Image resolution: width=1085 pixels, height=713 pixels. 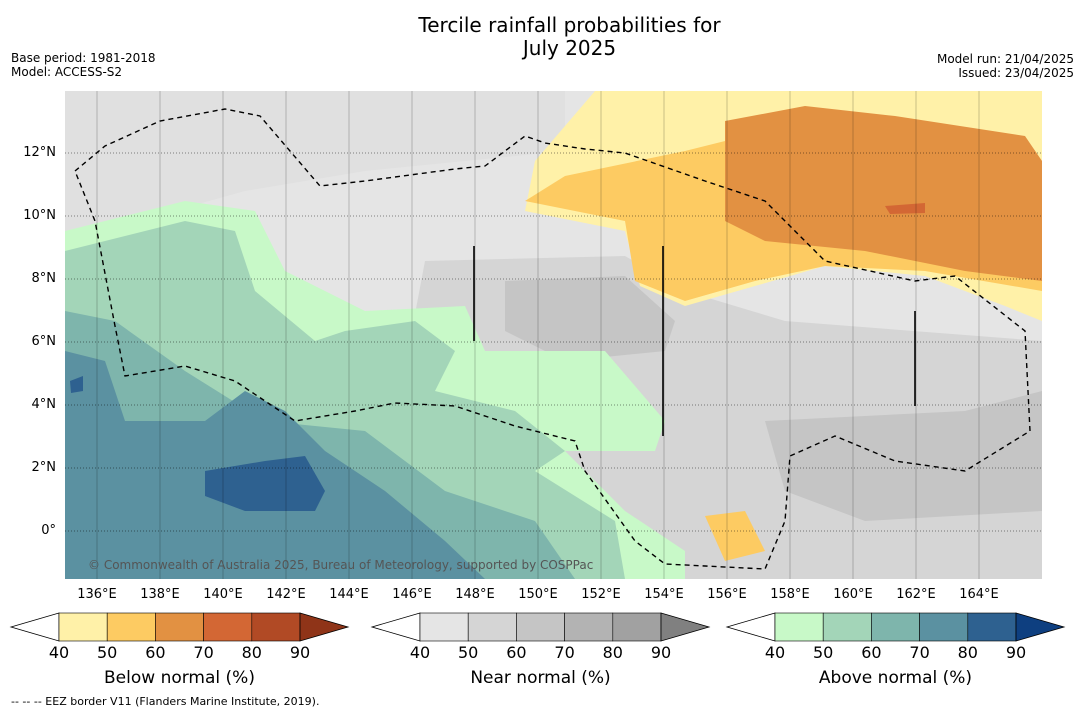 I want to click on colorbar-label: Below normal (%), so click(x=179, y=678).